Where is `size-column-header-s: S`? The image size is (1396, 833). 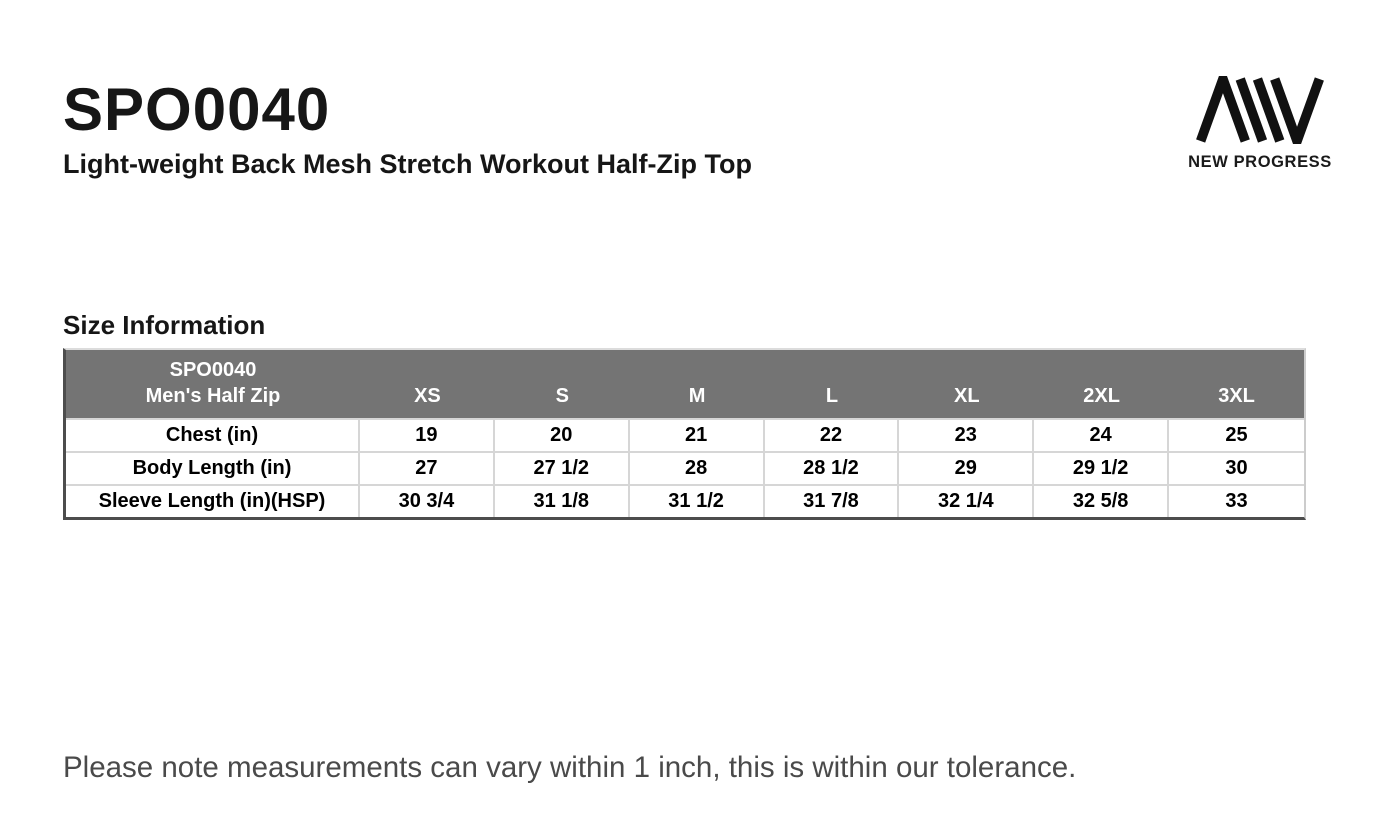
size-column-header-s: S is located at coordinates (562, 384).